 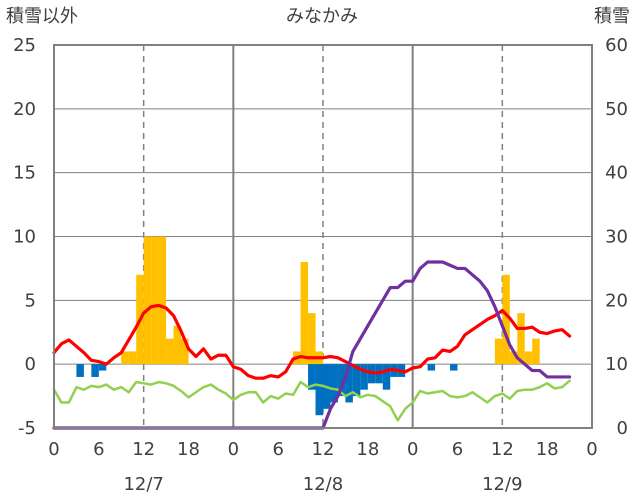 I want to click on right-axis-ticks: 0 10 20 30 40 50 60, so click(x=616, y=237).